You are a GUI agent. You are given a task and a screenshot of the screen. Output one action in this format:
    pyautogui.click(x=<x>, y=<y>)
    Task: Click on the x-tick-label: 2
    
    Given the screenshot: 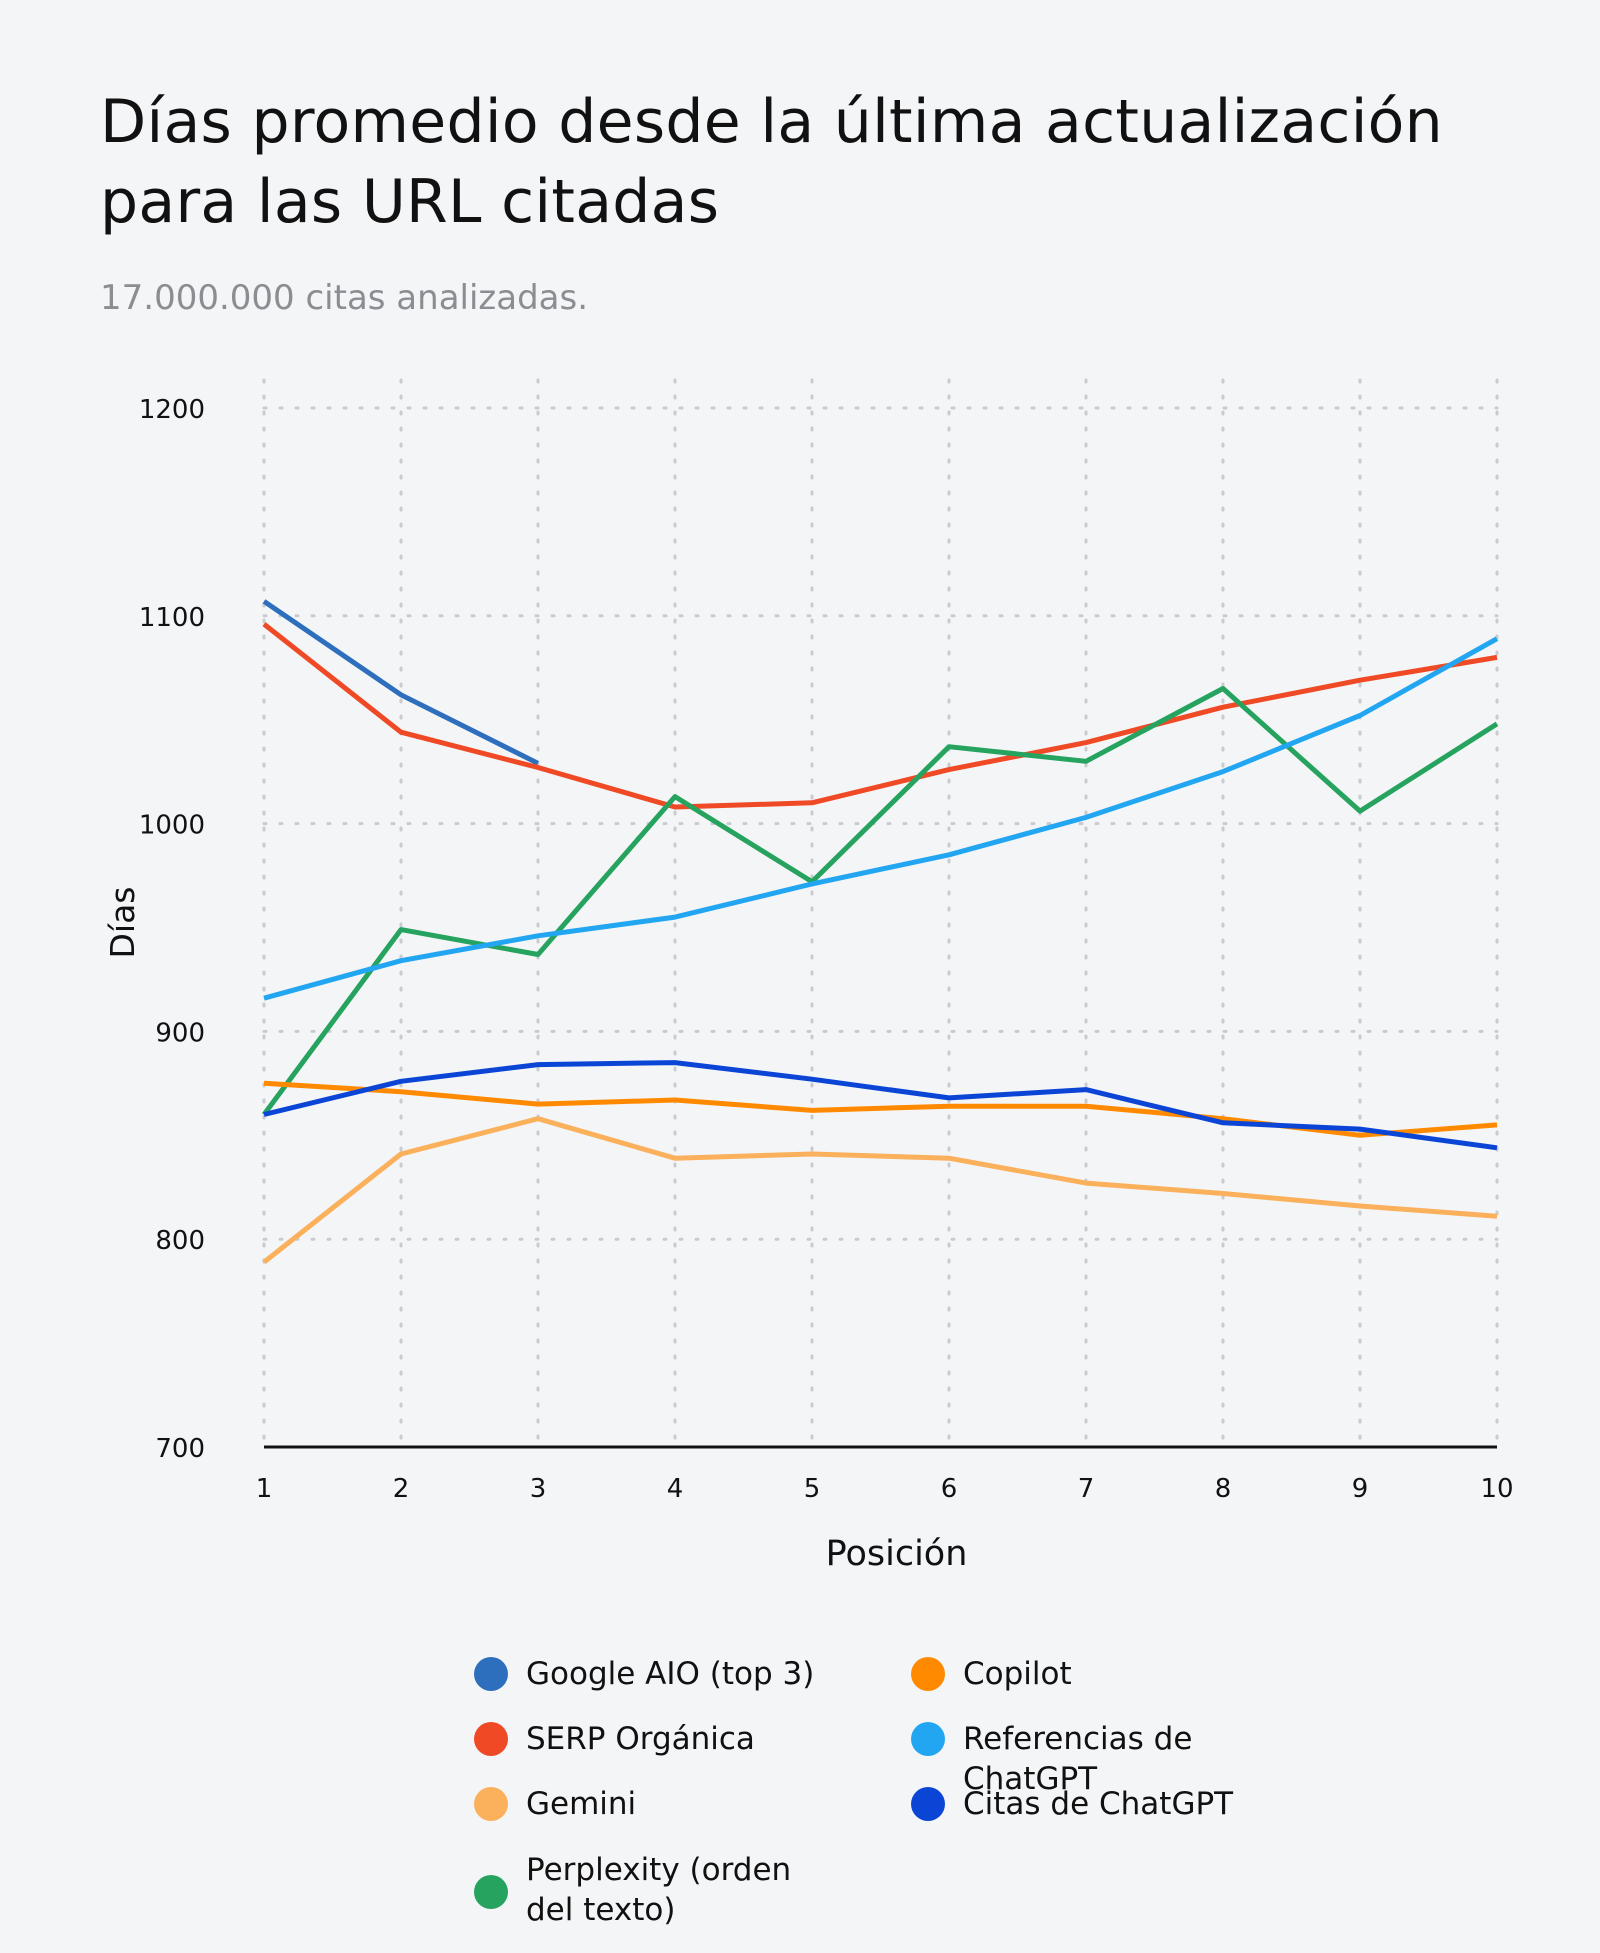 What is the action you would take?
    pyautogui.click(x=401, y=1489)
    